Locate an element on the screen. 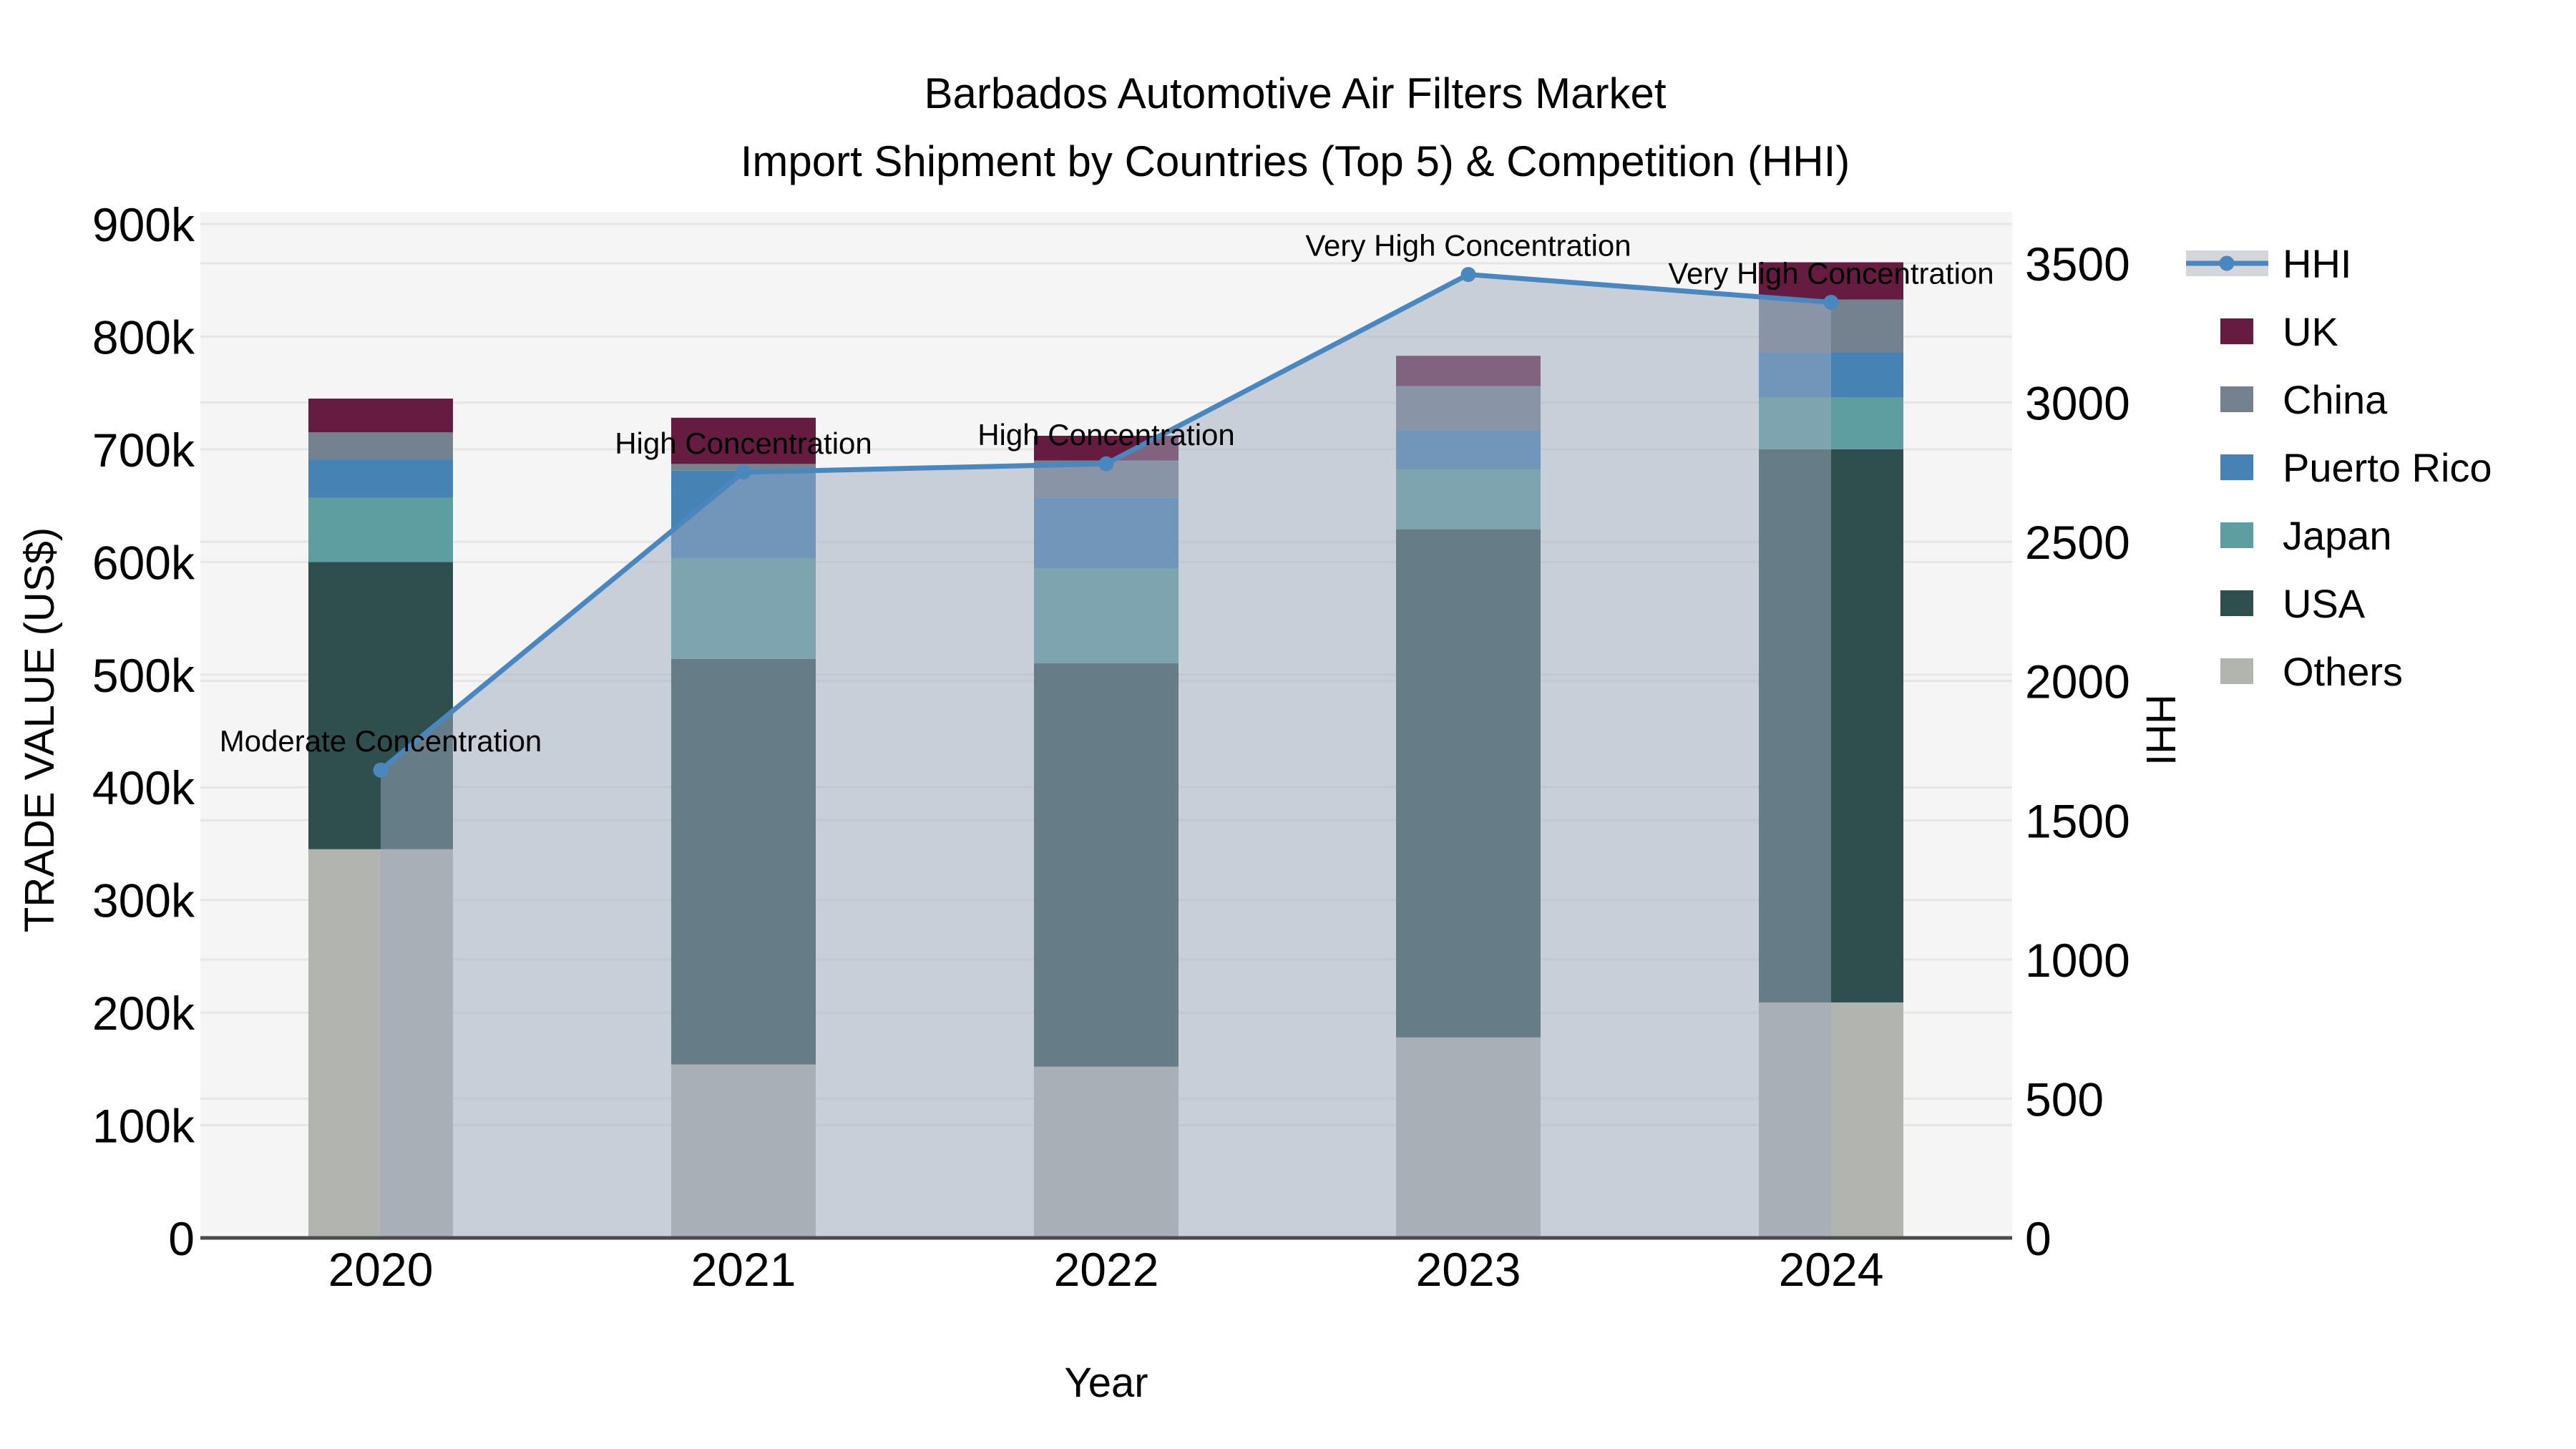 The width and height of the screenshot is (2576, 1449). y-right-tick-0: 0 is located at coordinates (2038, 1238).